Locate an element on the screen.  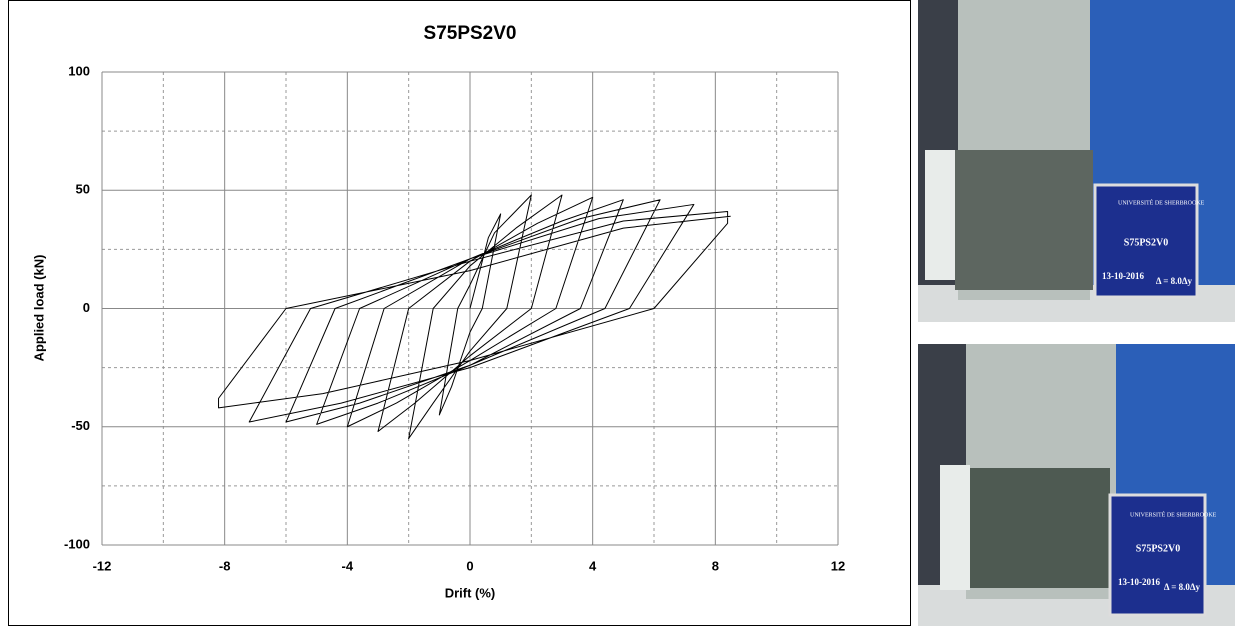
y-tick-label: 50 is located at coordinates (83, 189).